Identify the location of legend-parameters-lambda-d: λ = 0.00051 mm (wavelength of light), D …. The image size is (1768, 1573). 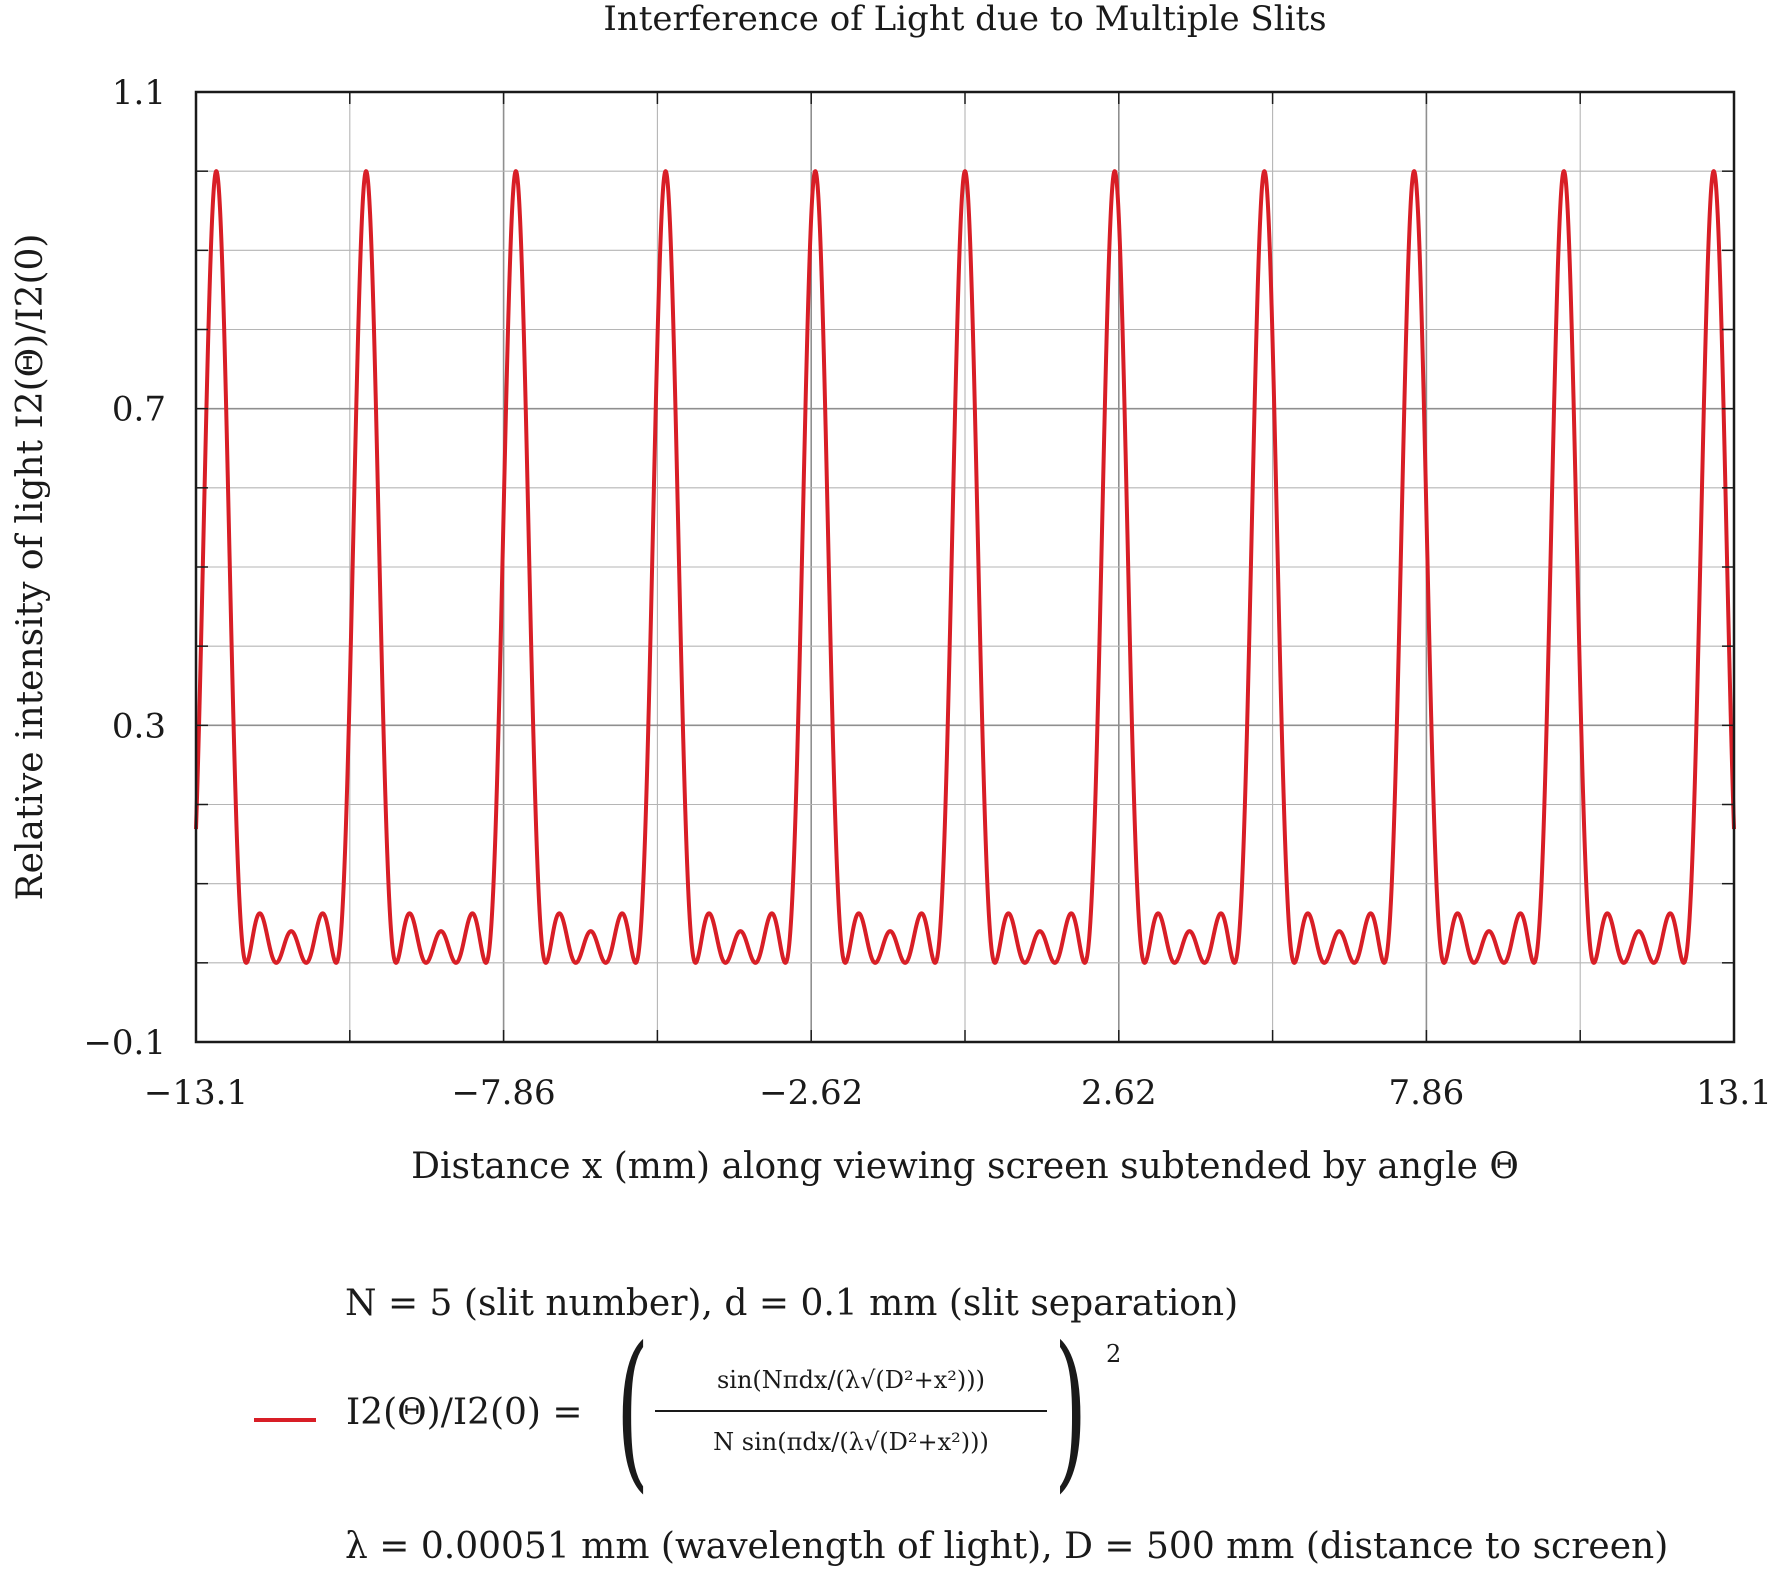
(1007, 1546).